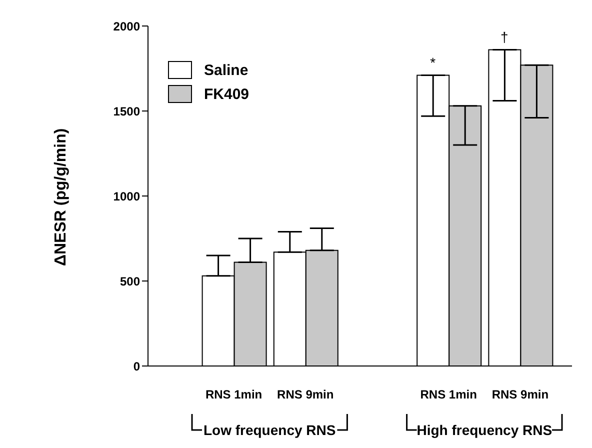 The height and width of the screenshot is (448, 592). I want to click on y-tick-label: 0, so click(136, 366).